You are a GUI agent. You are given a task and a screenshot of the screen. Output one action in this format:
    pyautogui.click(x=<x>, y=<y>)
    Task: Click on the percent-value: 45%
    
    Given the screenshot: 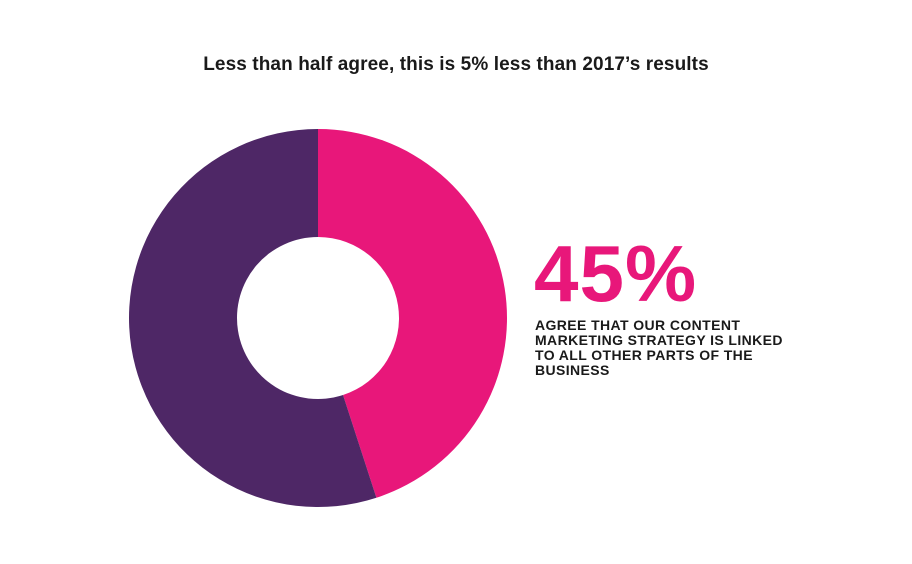 What is the action you would take?
    pyautogui.click(x=616, y=273)
    